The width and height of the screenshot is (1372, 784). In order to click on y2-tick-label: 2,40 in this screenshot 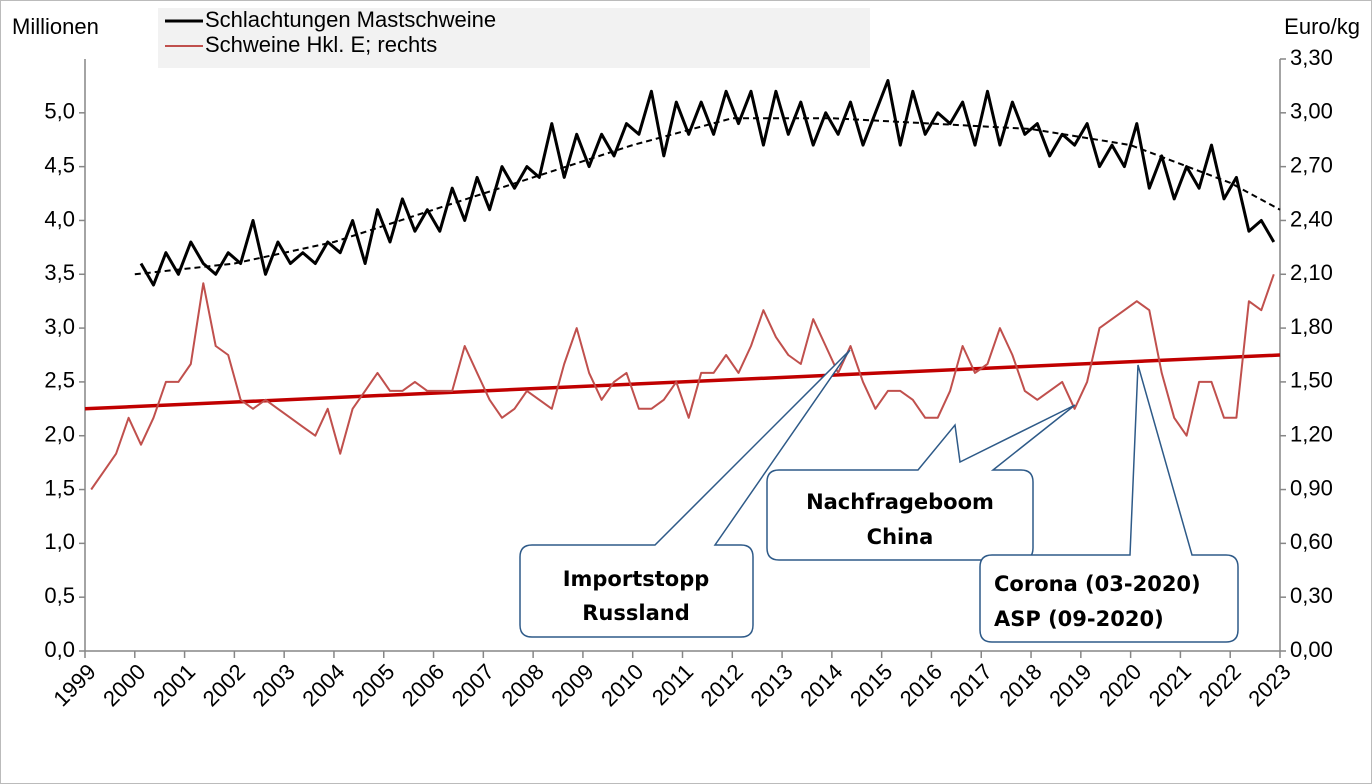, I will do `click(1311, 218)`.